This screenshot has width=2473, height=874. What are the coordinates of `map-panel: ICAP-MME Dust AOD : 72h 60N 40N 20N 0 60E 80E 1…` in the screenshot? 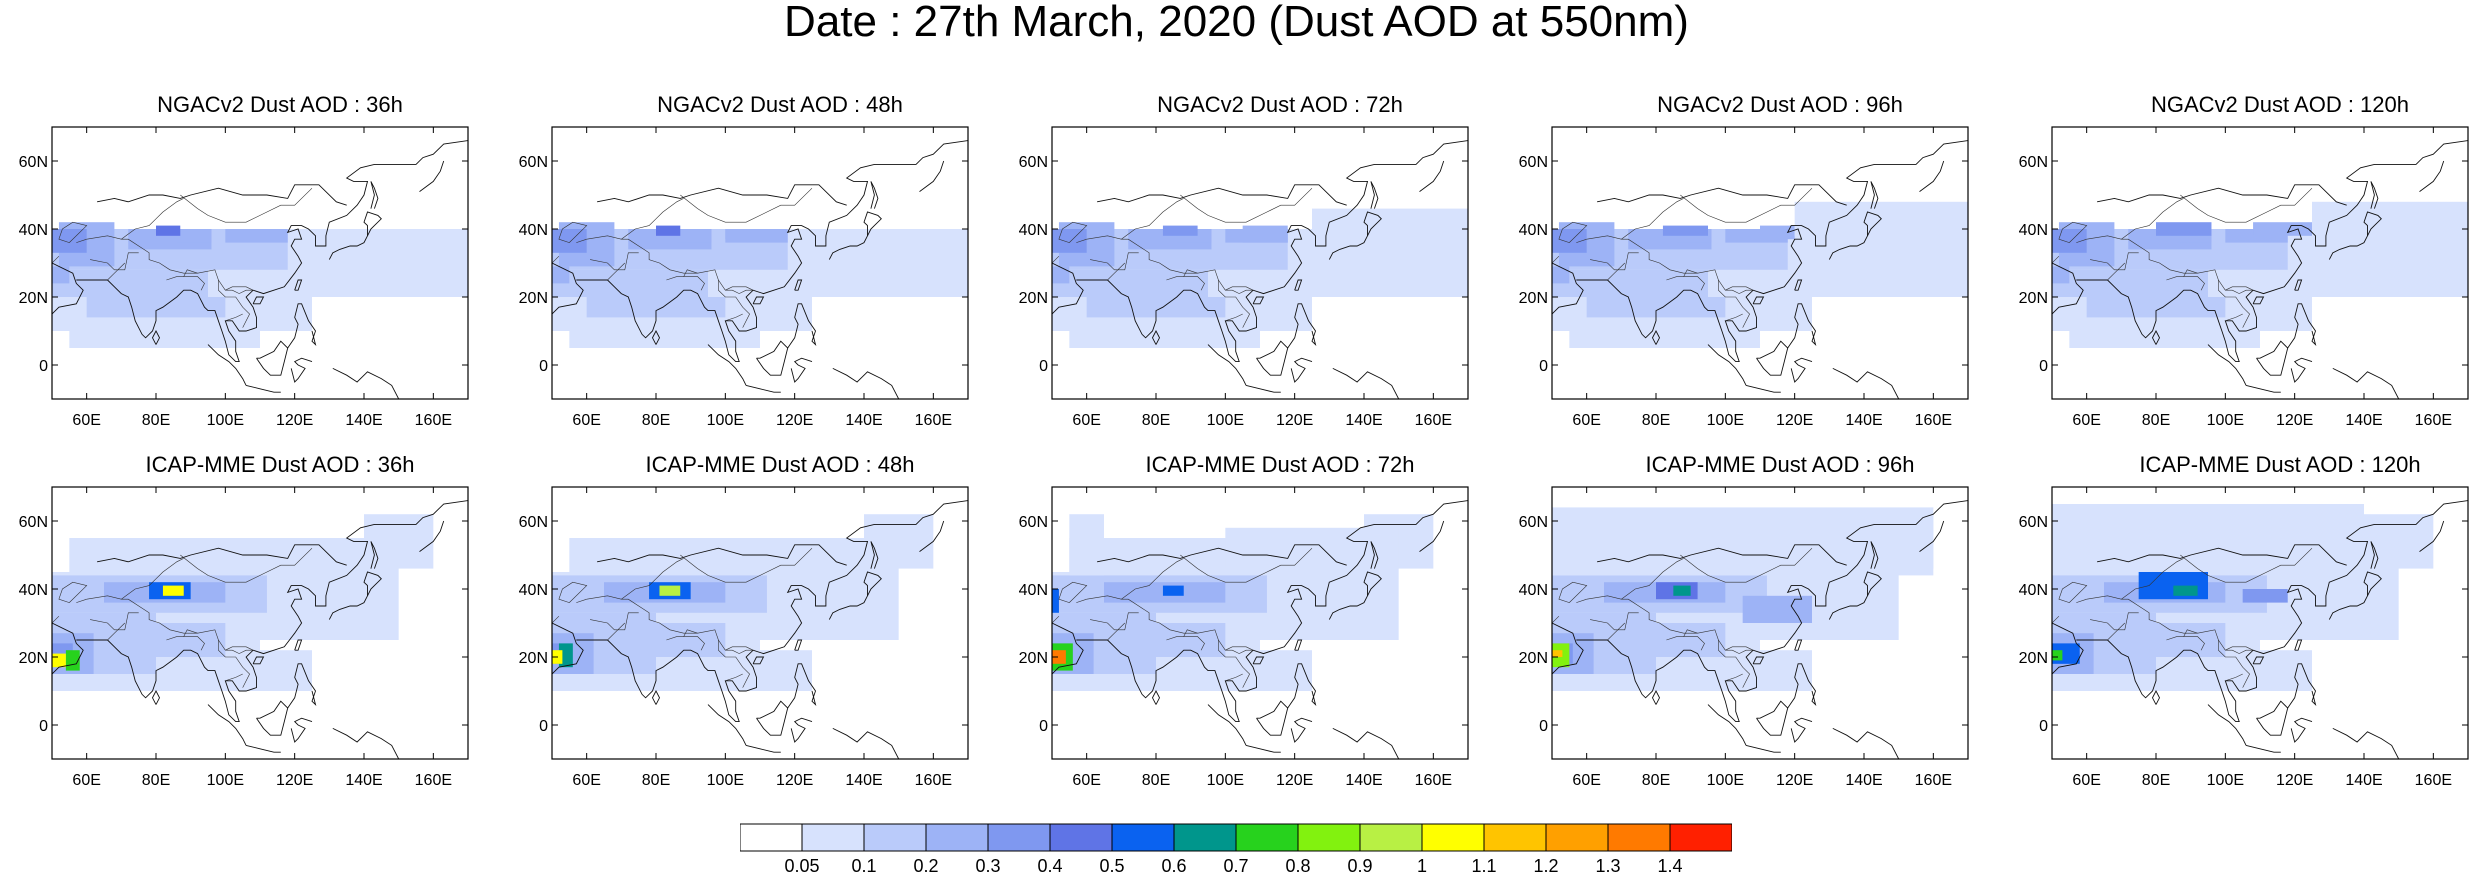 It's located at (1264, 632).